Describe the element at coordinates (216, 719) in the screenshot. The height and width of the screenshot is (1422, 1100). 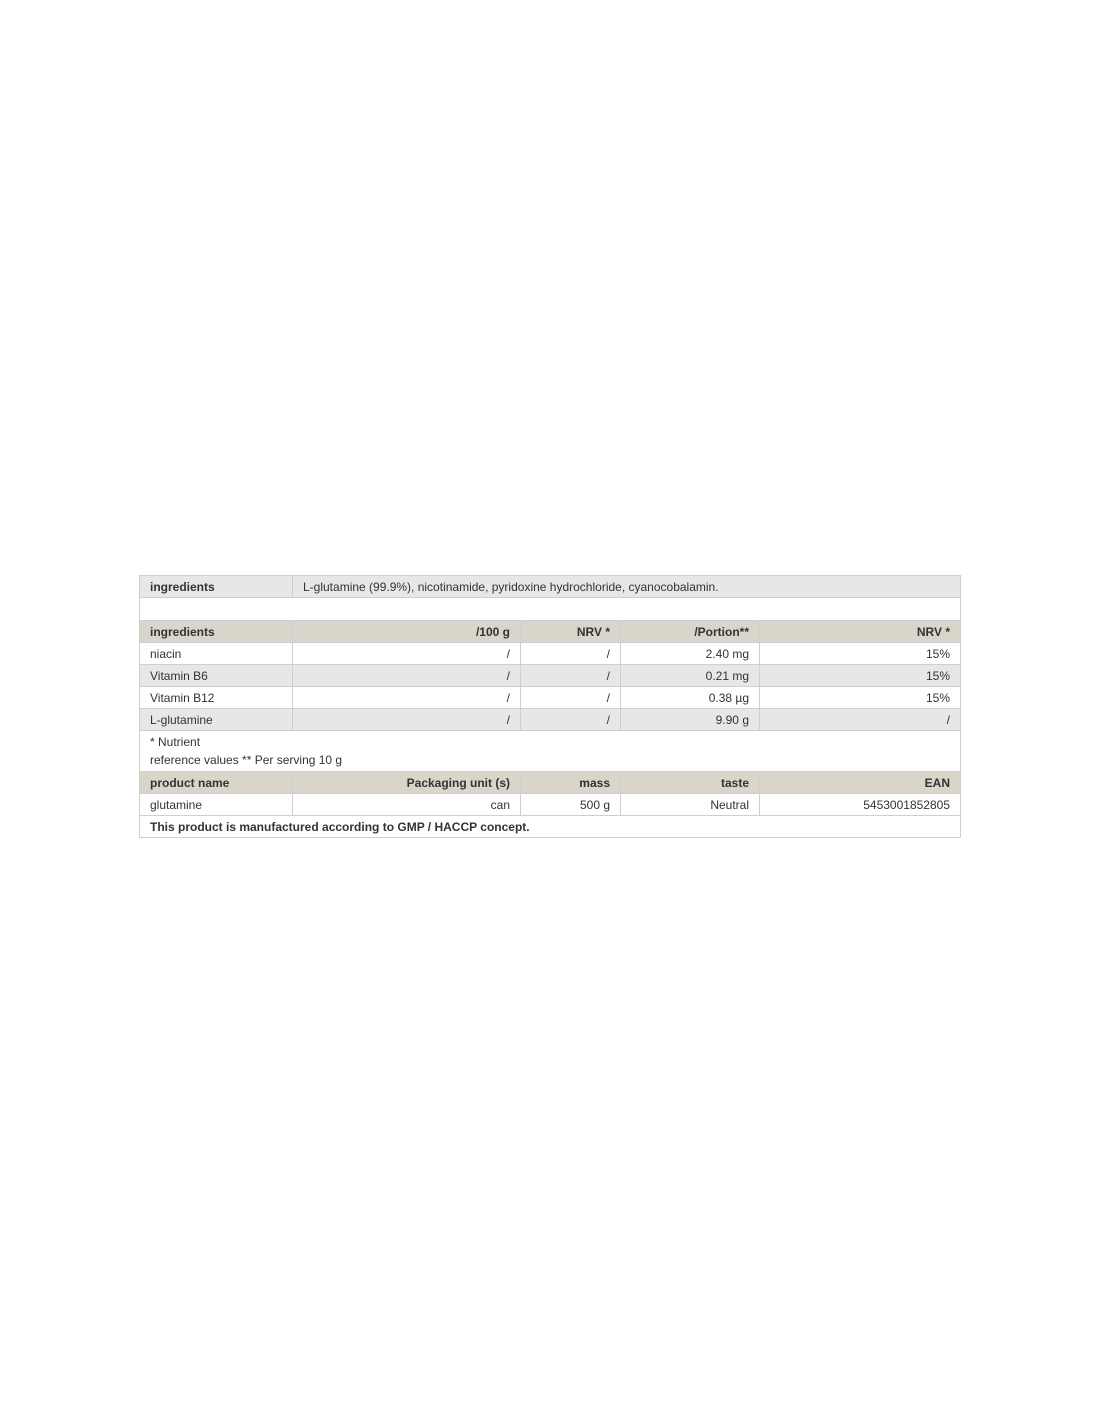
I see `cell: L-glutamine` at that location.